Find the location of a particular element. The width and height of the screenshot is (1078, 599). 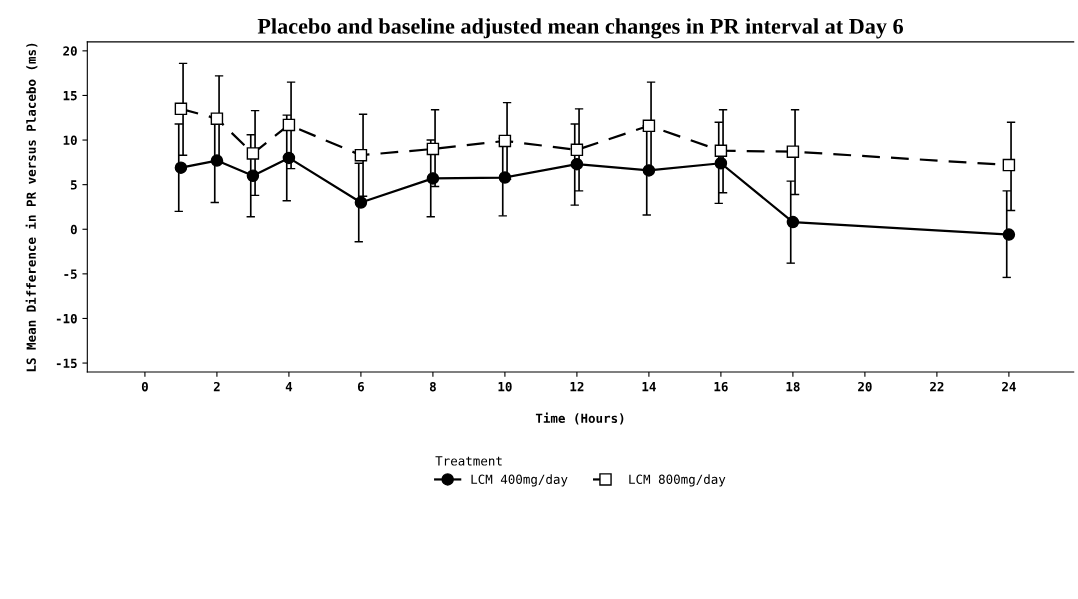

y-tick-label: -15 is located at coordinates (66, 363).